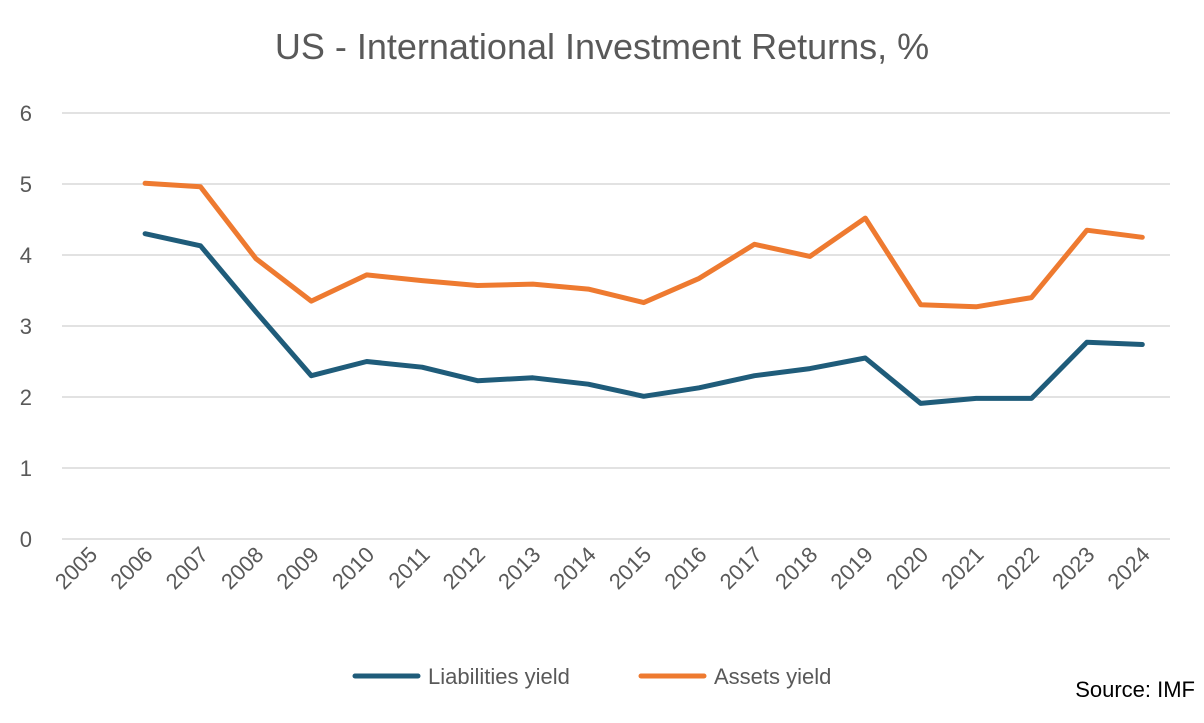  What do you see at coordinates (26, 539) in the screenshot?
I see `y-tick-label: 0` at bounding box center [26, 539].